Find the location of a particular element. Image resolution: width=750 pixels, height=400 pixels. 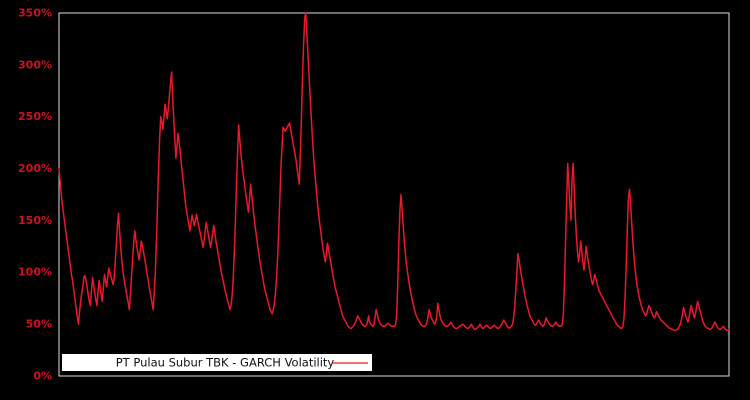

chart-legend: PT Pulau Subur TBK - GARCH Volatility is located at coordinates (217, 362).